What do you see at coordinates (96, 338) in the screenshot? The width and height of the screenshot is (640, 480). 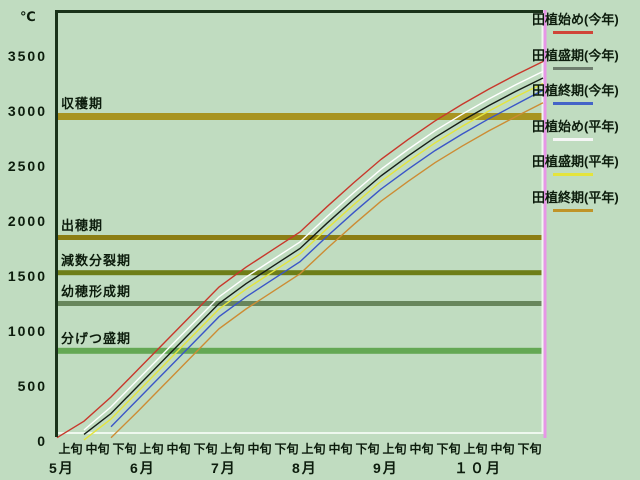 I see `stage-label-4: 分げつ盛期` at bounding box center [96, 338].